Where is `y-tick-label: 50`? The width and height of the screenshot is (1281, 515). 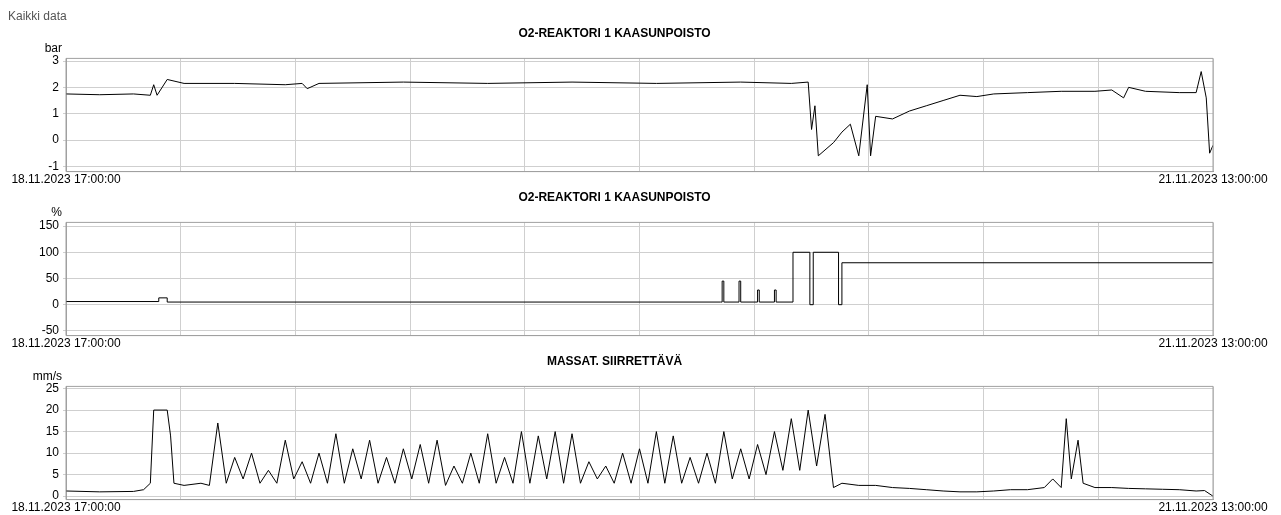 y-tick-label: 50 is located at coordinates (52, 277).